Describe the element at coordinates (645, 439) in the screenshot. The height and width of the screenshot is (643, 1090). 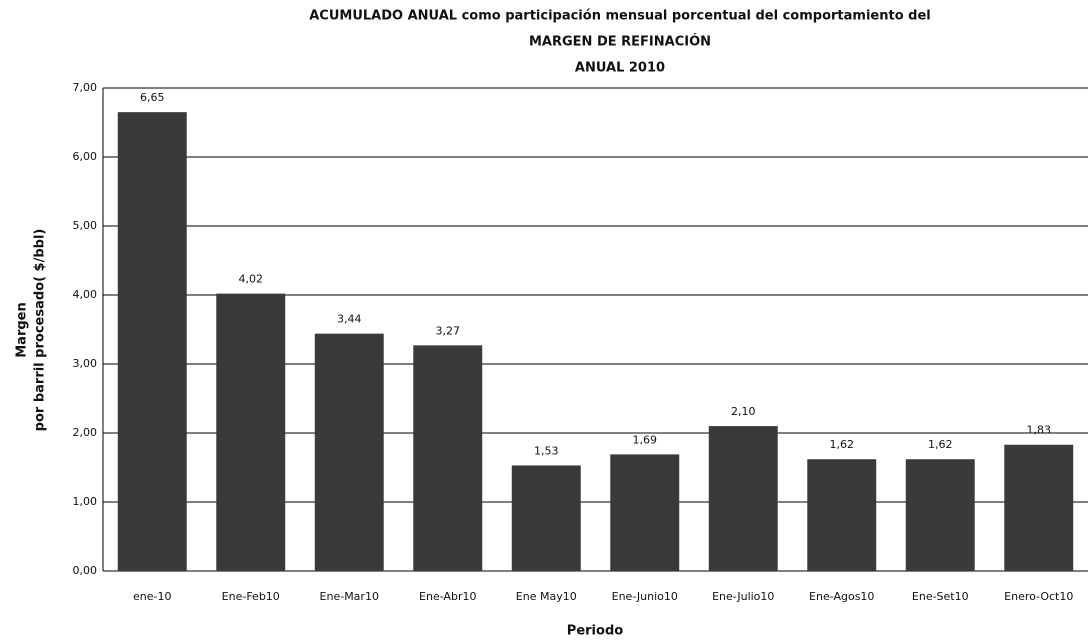
I see `data-label: 1,69` at that location.